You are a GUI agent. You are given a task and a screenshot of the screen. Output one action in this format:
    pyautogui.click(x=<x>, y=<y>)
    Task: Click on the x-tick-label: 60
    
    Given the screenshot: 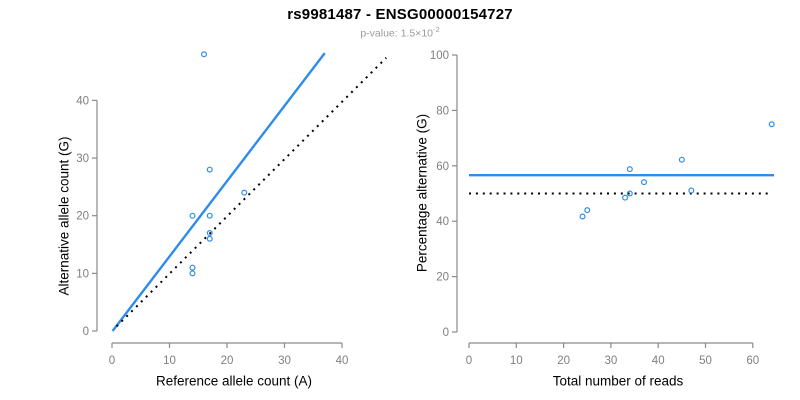 What is the action you would take?
    pyautogui.click(x=752, y=361)
    